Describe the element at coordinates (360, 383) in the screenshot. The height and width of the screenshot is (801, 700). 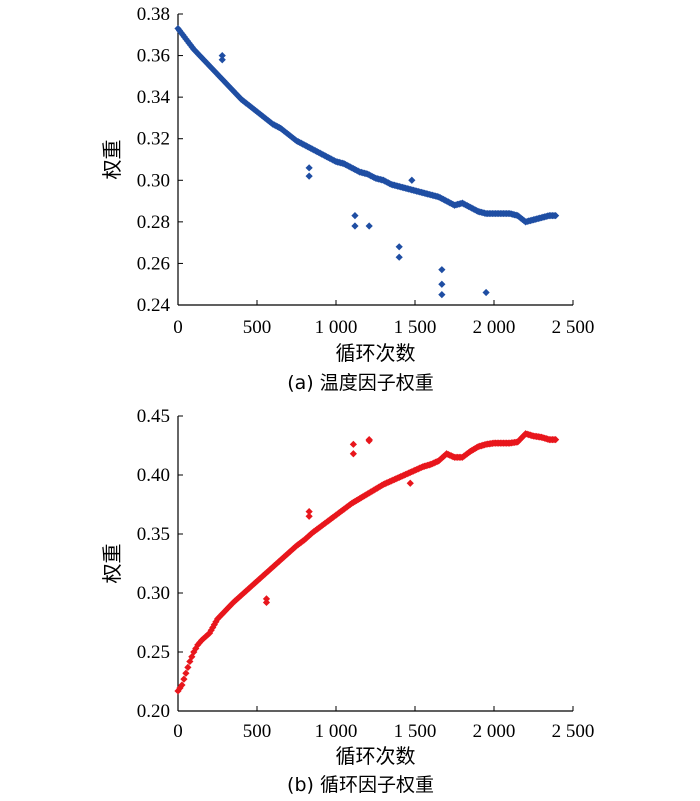
I see `panel-caption: (a) 温度因子权重` at that location.